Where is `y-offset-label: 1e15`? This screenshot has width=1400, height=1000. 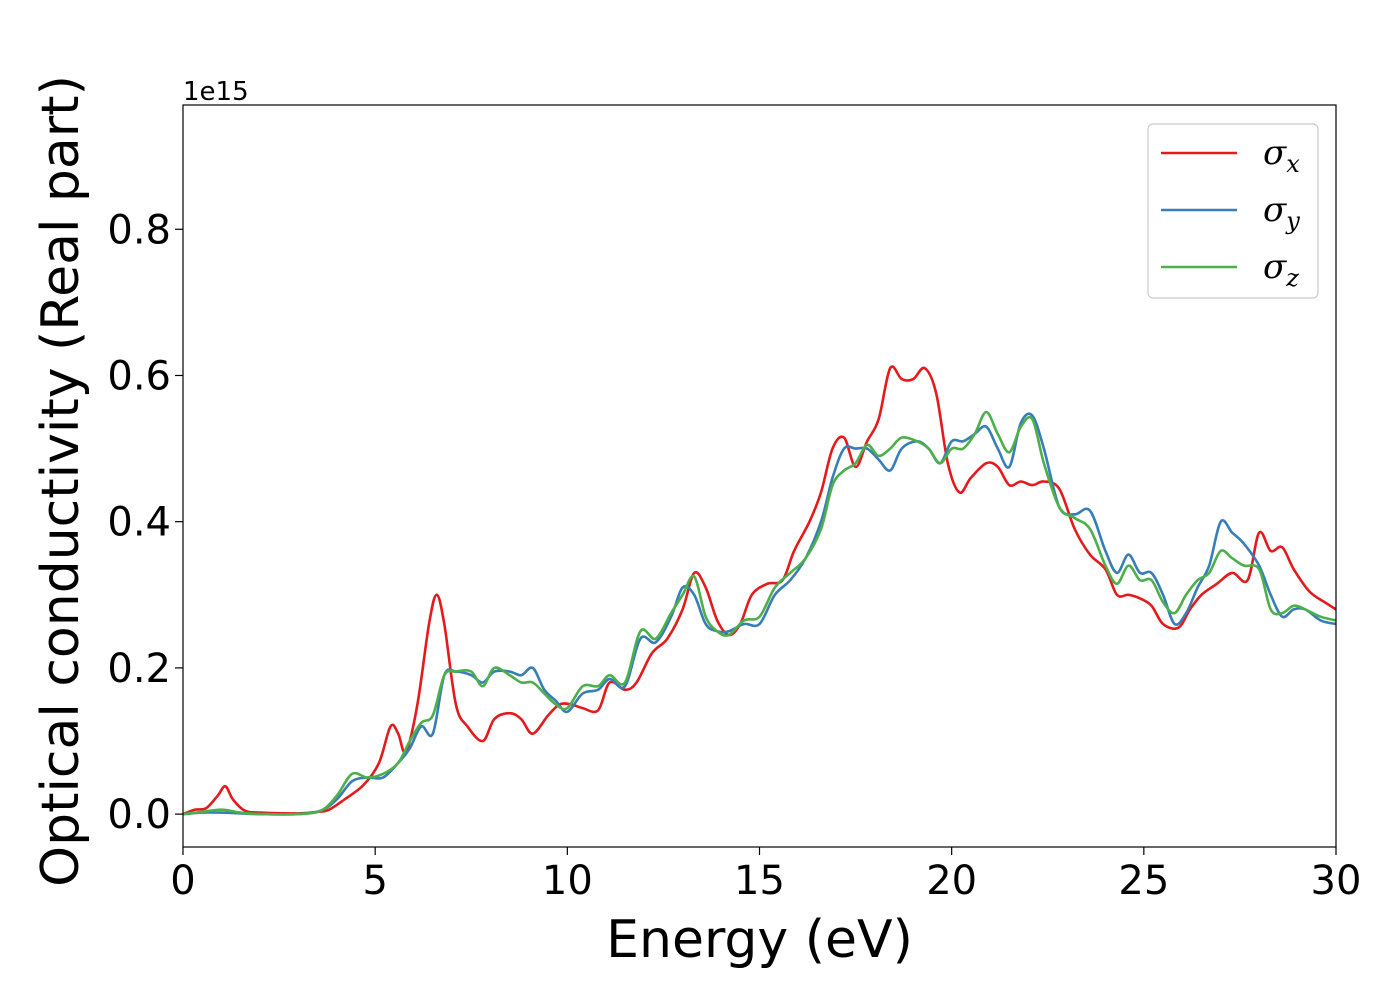
y-offset-label: 1e15 is located at coordinates (216, 92).